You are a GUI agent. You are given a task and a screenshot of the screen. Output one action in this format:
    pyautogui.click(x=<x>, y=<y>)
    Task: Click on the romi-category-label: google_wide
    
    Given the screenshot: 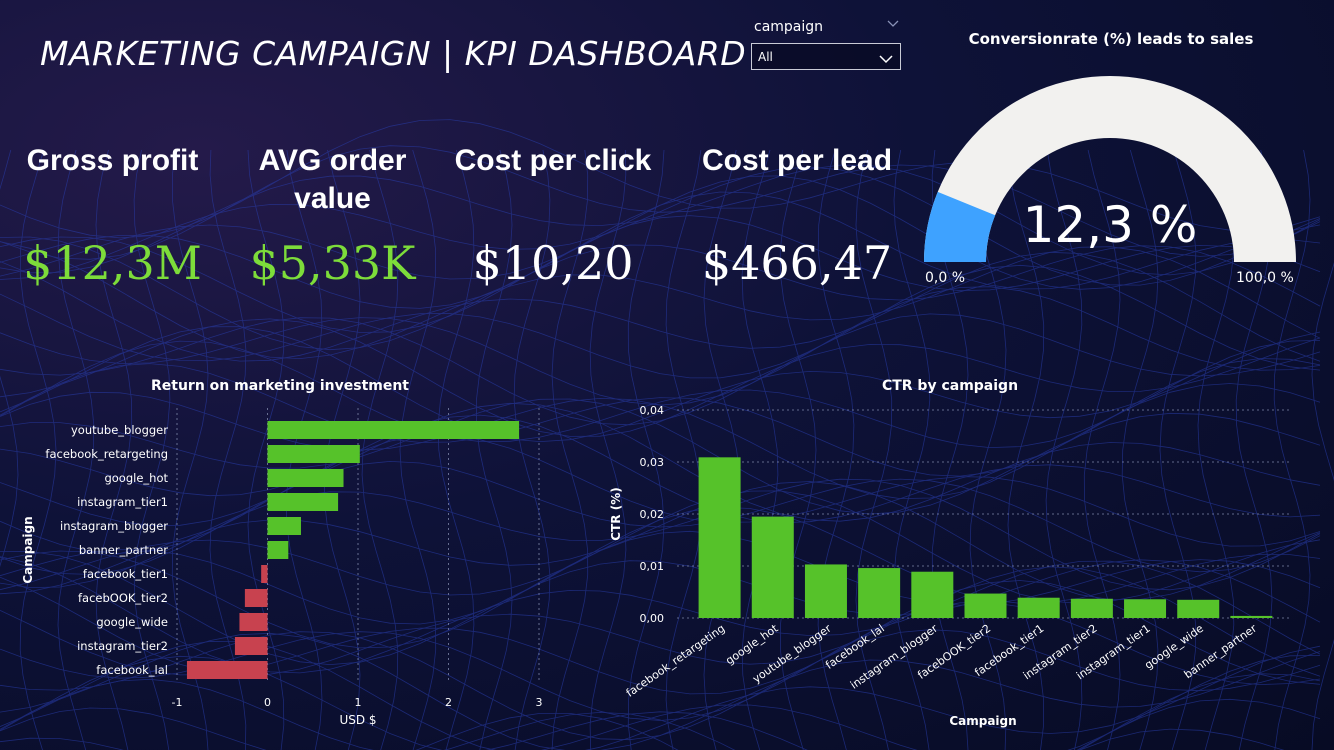 What is the action you would take?
    pyautogui.click(x=132, y=622)
    